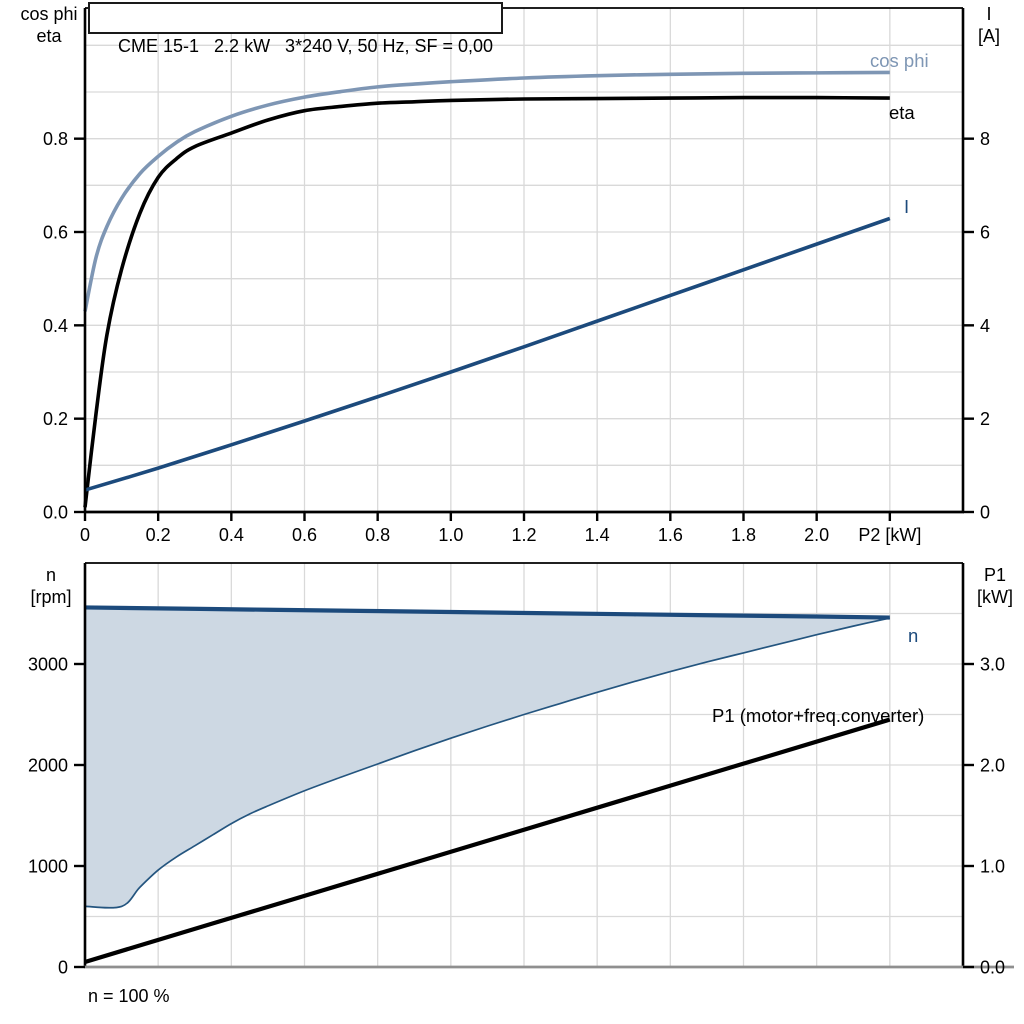 Image resolution: width=1024 pixels, height=1024 pixels. What do you see at coordinates (992, 665) in the screenshot?
I see `tick-label-right: 3.0` at bounding box center [992, 665].